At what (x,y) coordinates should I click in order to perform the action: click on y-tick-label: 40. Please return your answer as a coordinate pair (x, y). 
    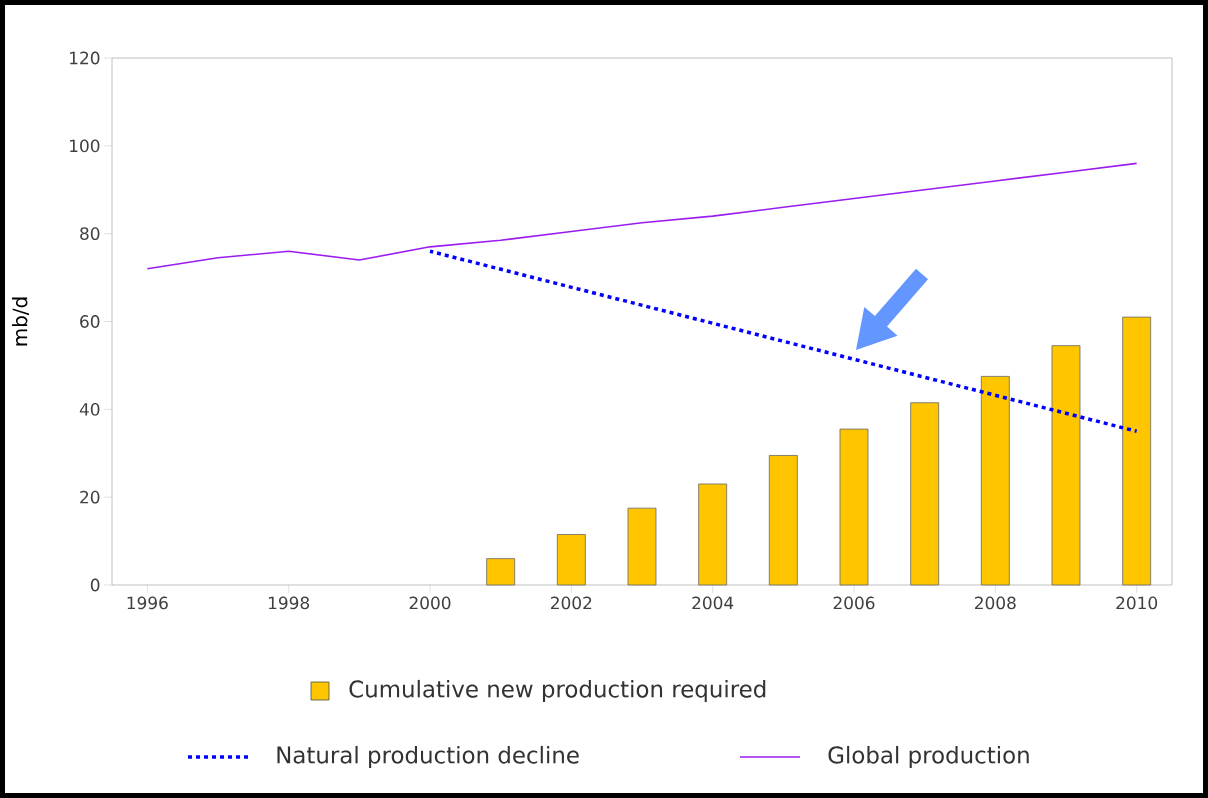
    Looking at the image, I should click on (89, 409).